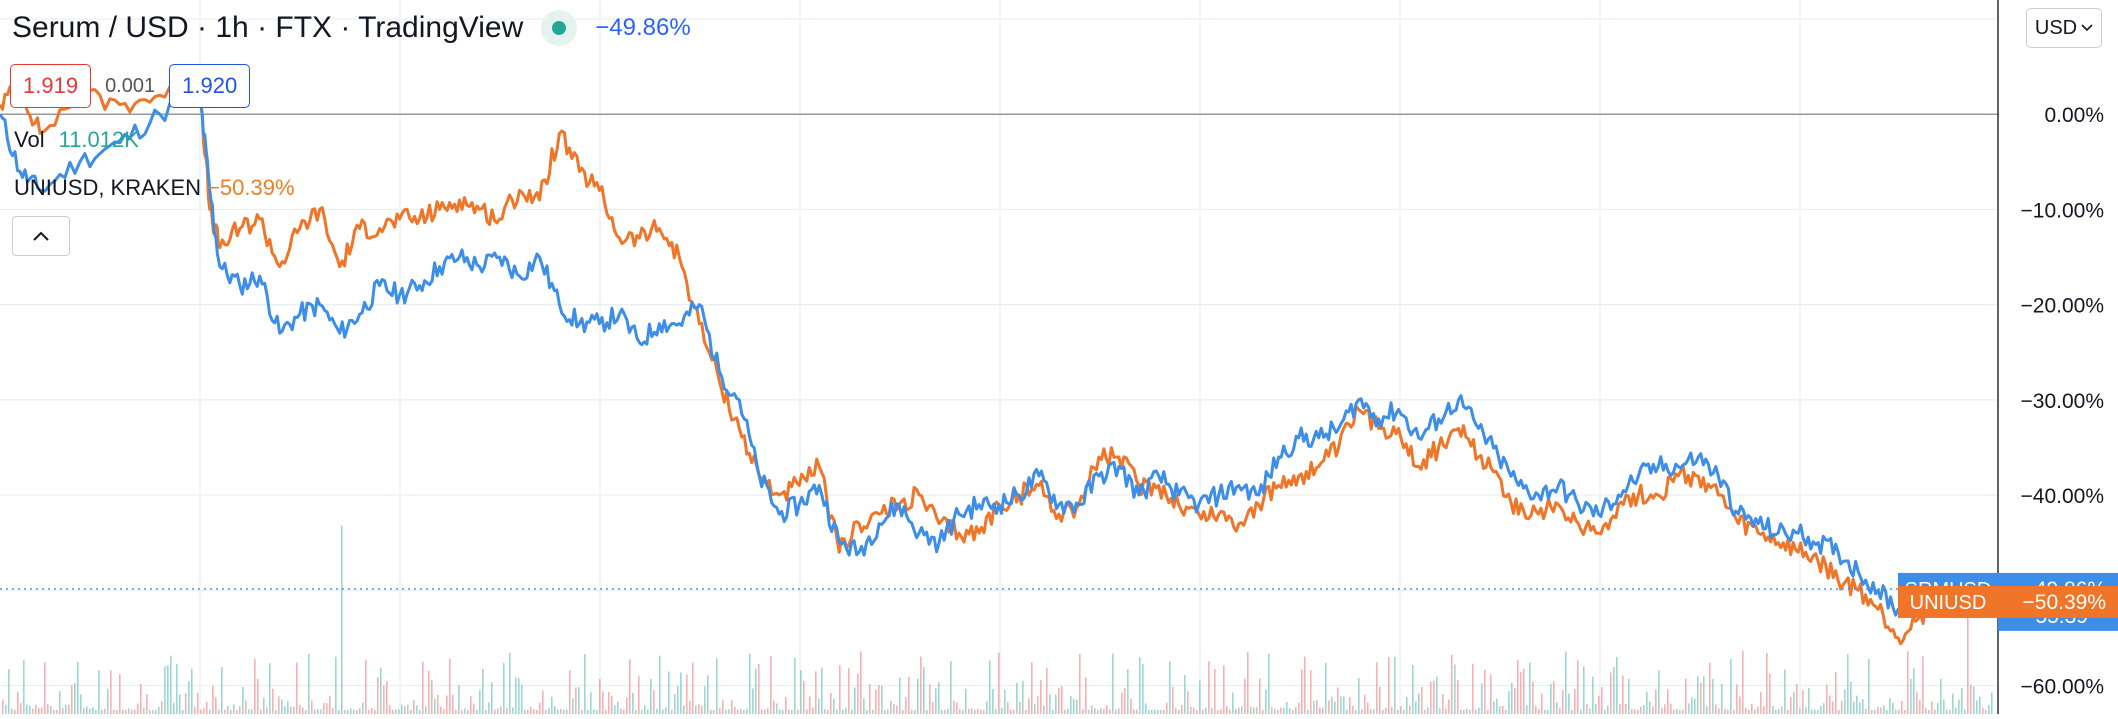 This screenshot has width=2118, height=719. What do you see at coordinates (76, 140) in the screenshot?
I see `volume-legend: Vol 11.012K` at bounding box center [76, 140].